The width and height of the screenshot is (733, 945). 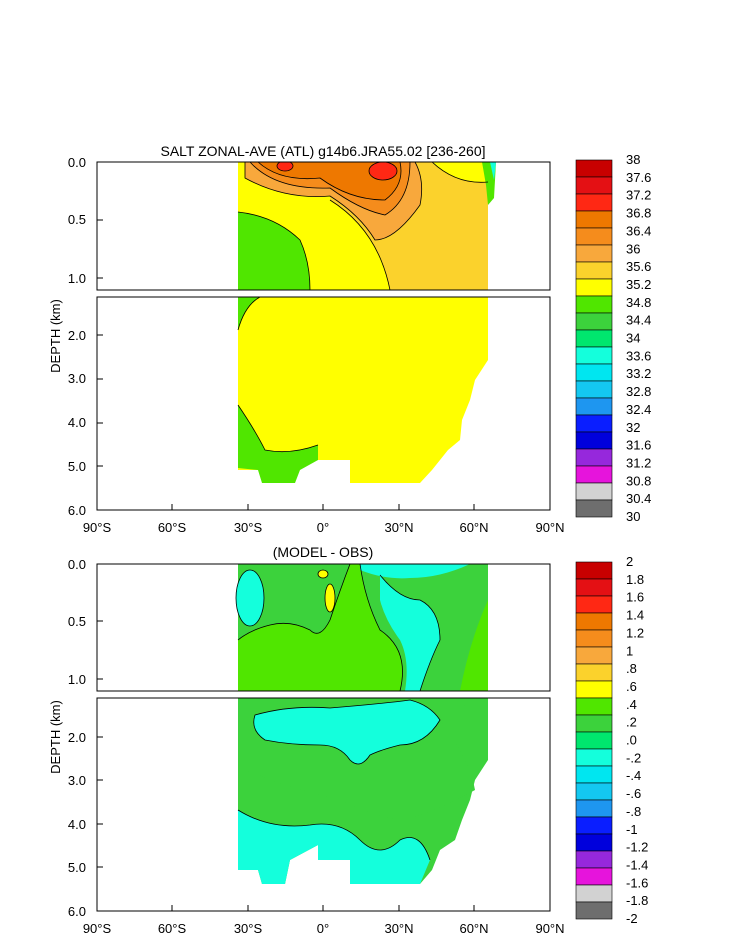 What do you see at coordinates (632, 829) in the screenshot?
I see `colorbar-label: -1` at bounding box center [632, 829].